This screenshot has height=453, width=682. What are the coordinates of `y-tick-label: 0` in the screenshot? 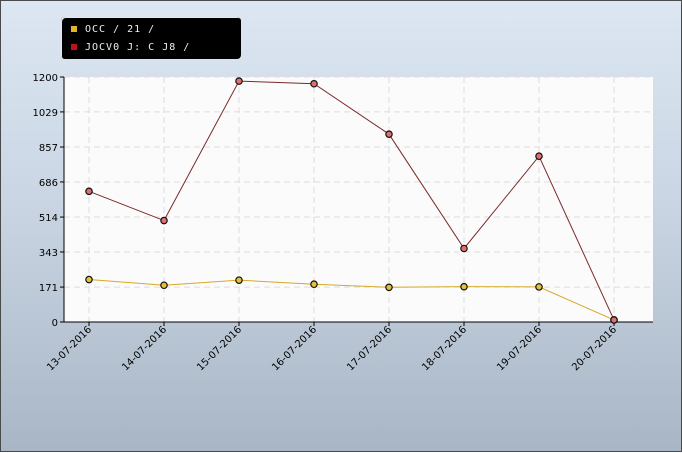 It's located at (55, 323).